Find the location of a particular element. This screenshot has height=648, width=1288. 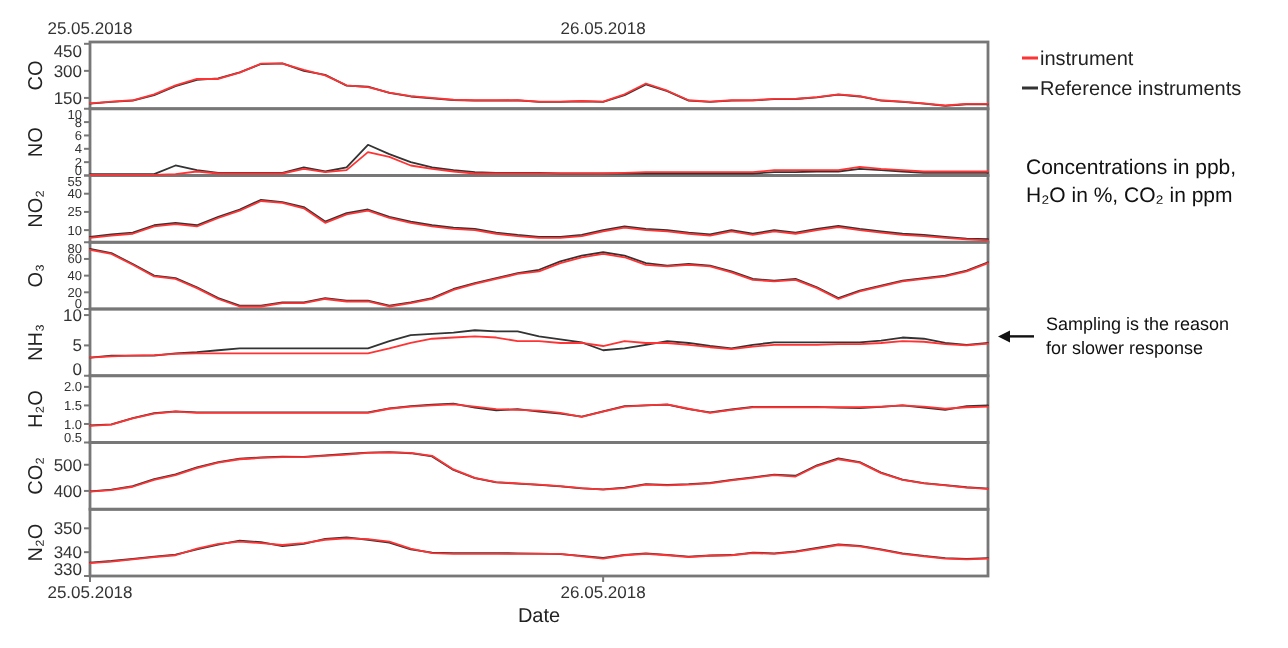

y-tick-label: 5 is located at coordinates (77, 345).